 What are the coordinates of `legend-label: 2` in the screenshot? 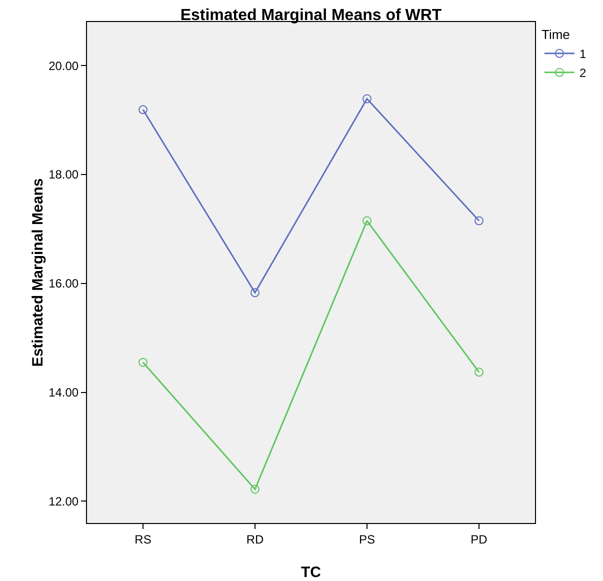 It's located at (582, 73).